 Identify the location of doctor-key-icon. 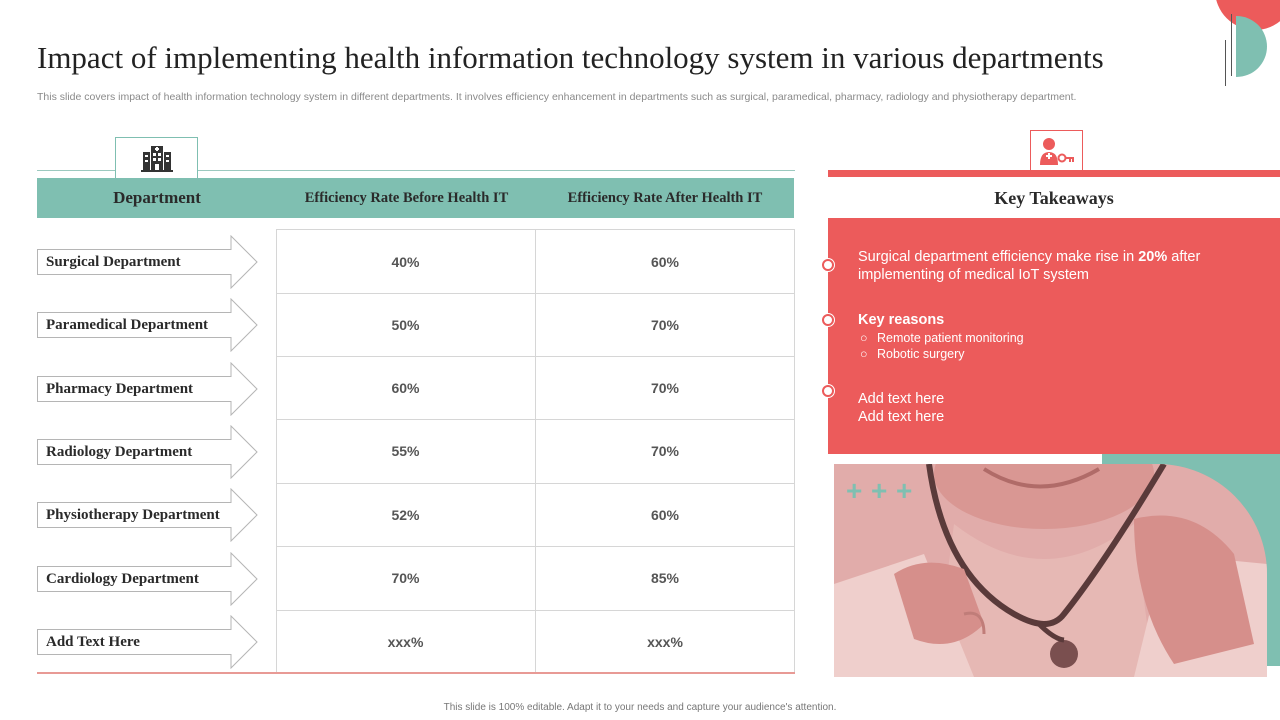
(1056, 151).